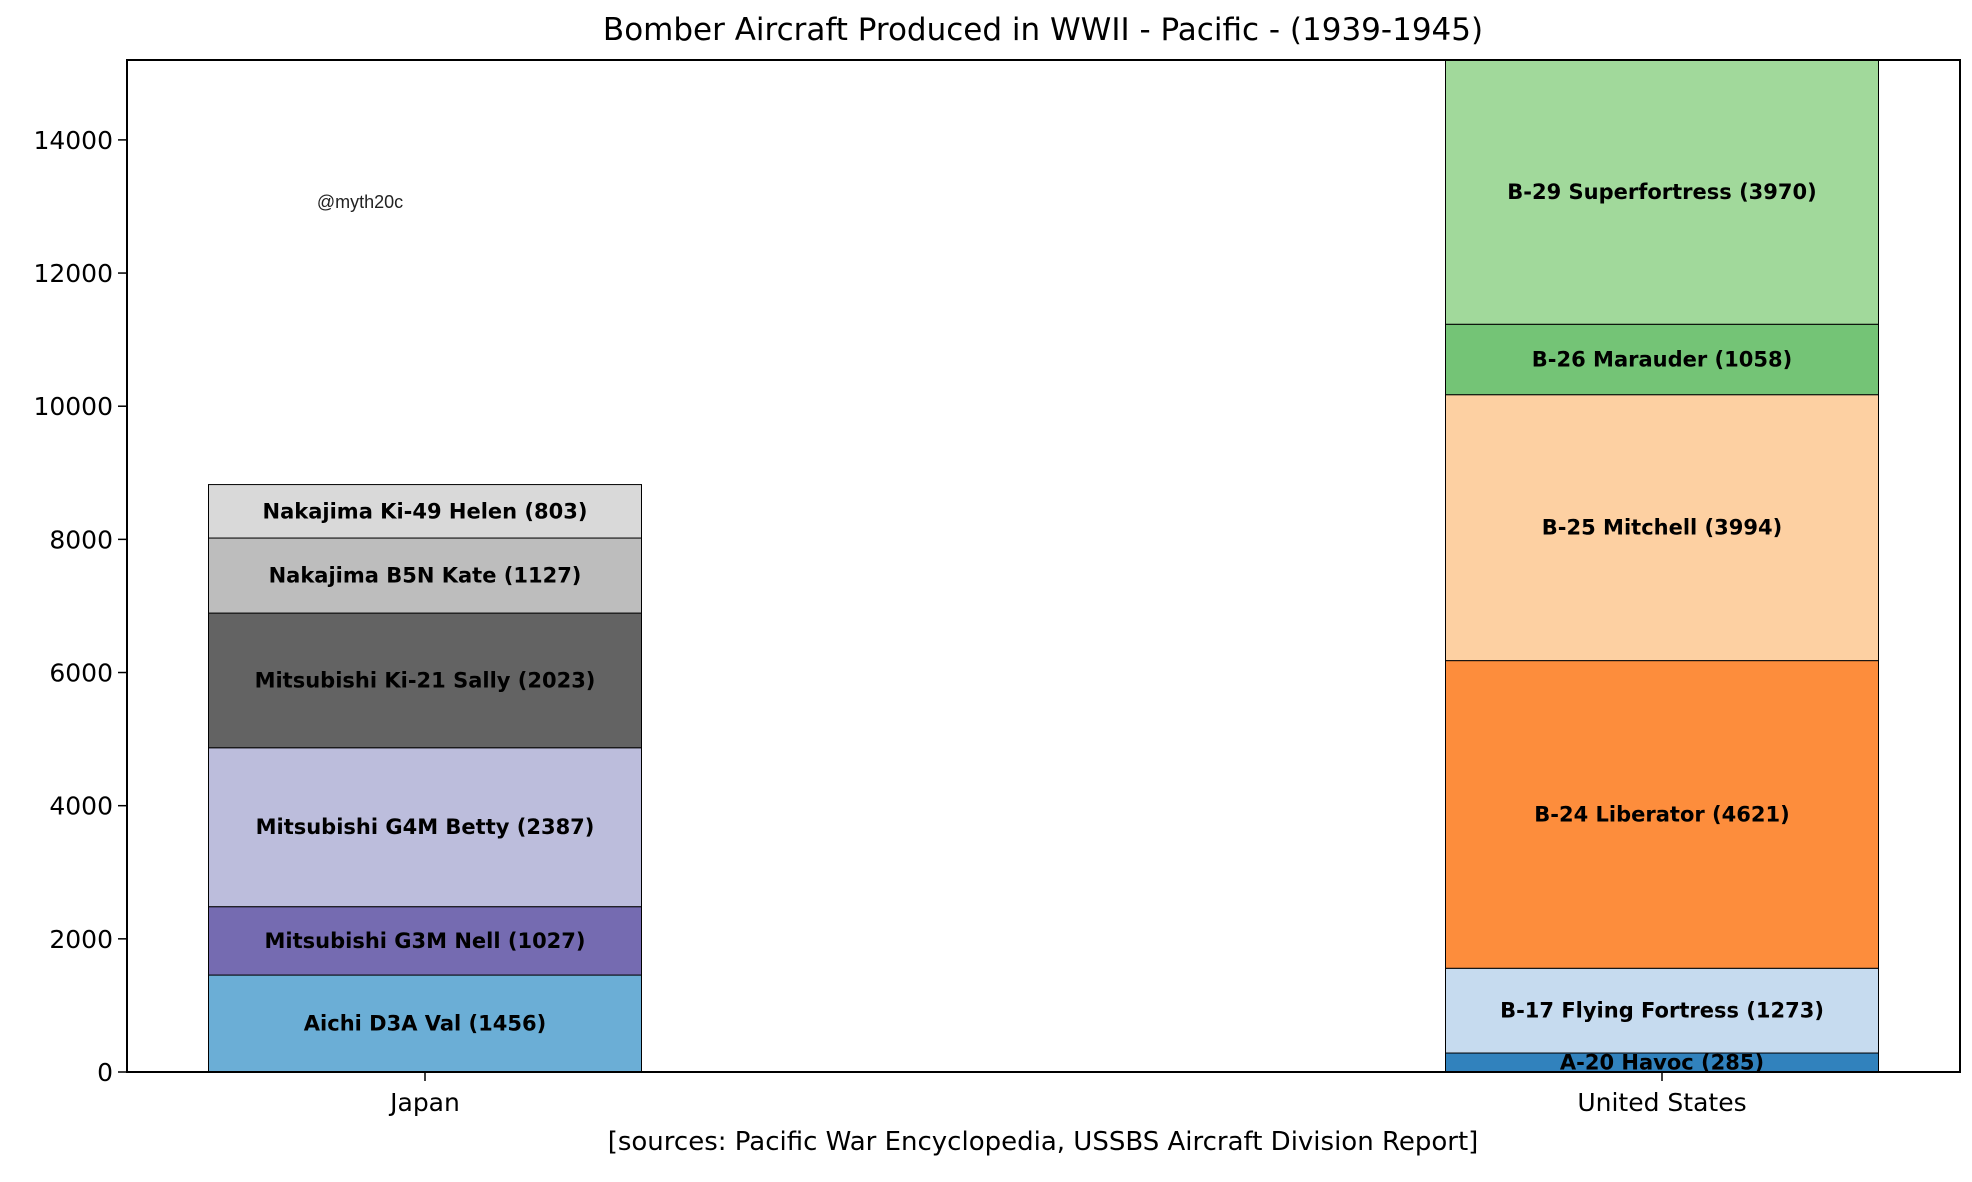 This screenshot has width=1972, height=1182. Describe the element at coordinates (73, 140) in the screenshot. I see `y-tick-label: 14000` at that location.